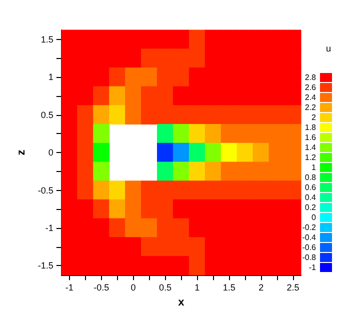 This screenshot has width=361, height=321. What do you see at coordinates (309, 247) in the screenshot?
I see `color-bar-label: -0.6` at bounding box center [309, 247].